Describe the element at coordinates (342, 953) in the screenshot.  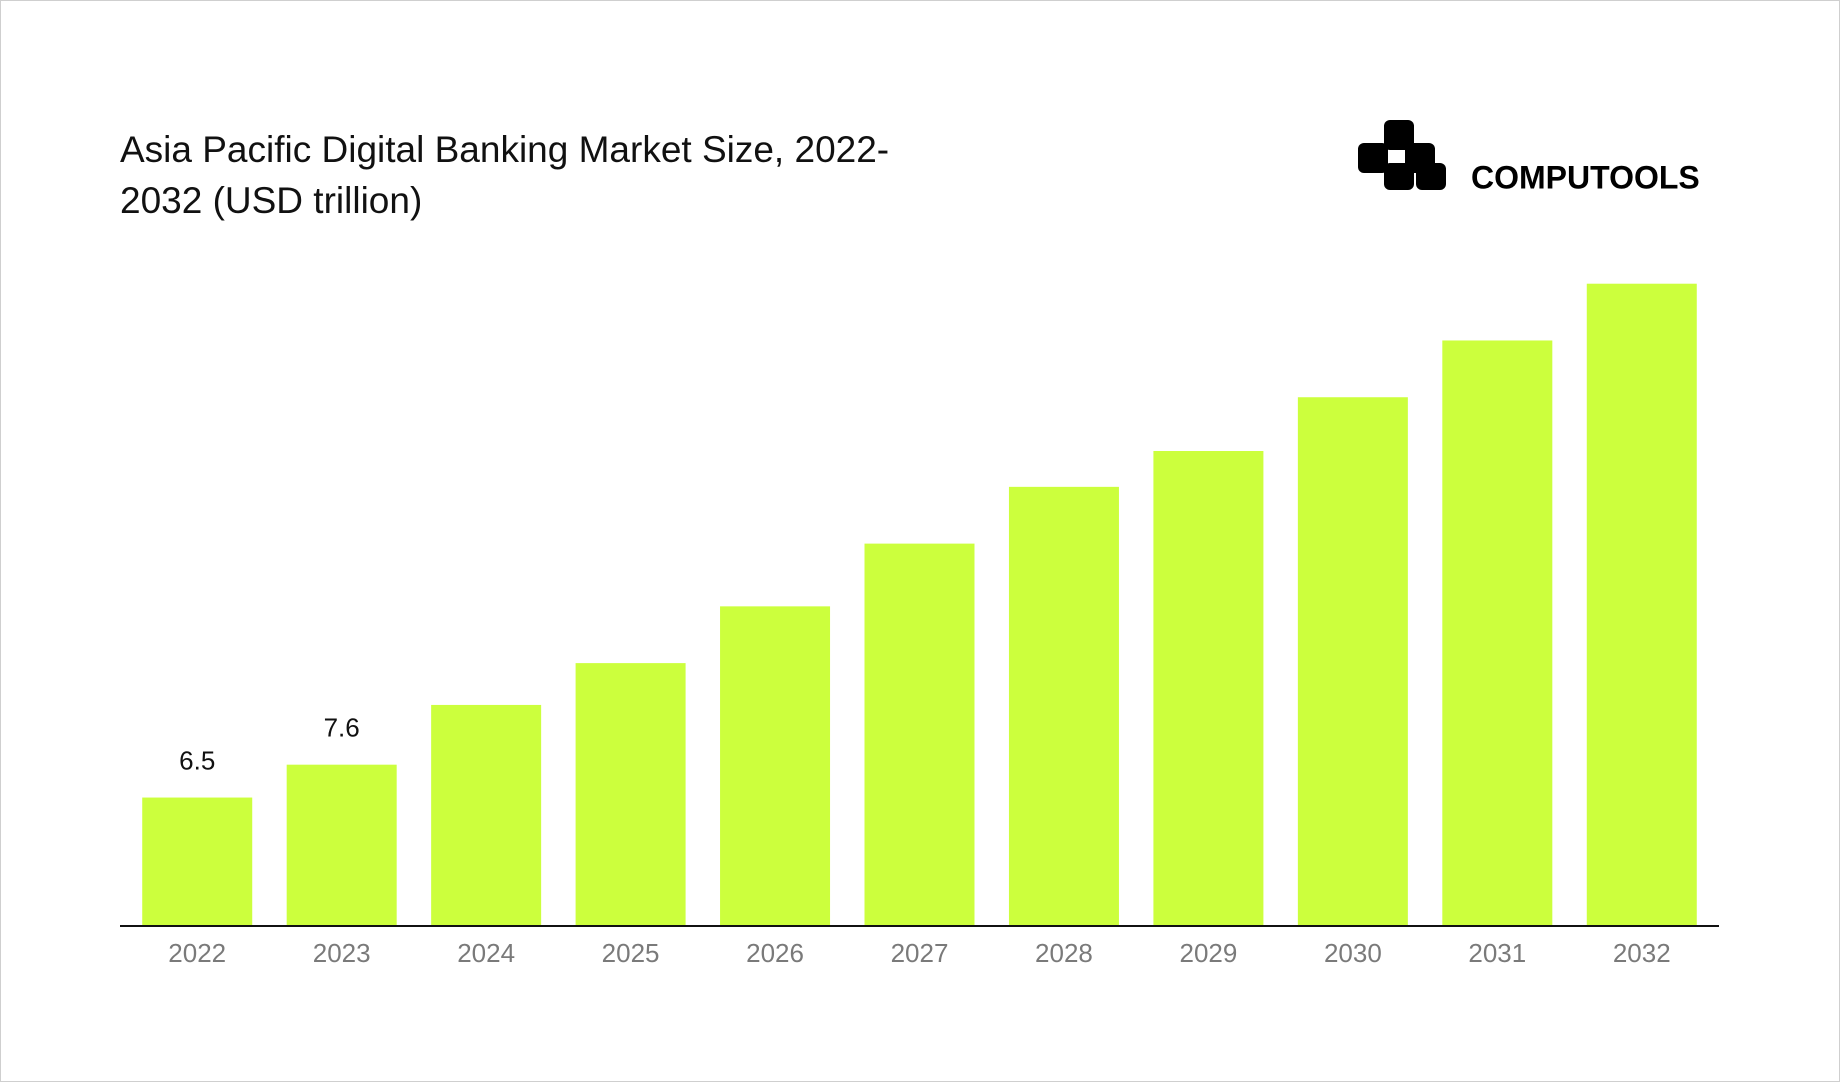
I see `x-tick-label: 2023` at that location.